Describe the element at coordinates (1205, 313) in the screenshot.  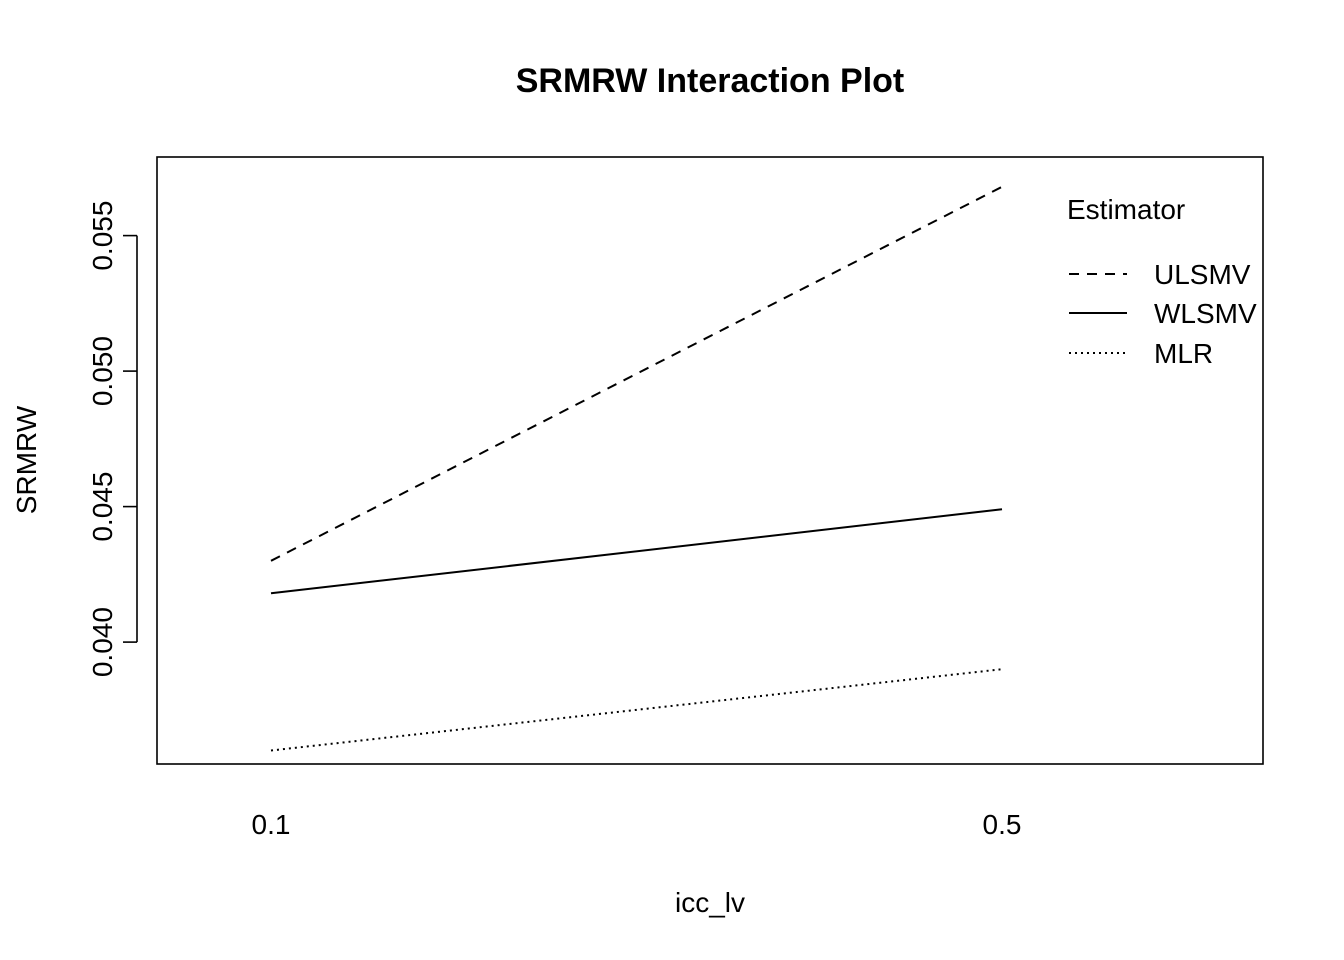
I see `legend-label-wlsmv: WLSMV` at that location.